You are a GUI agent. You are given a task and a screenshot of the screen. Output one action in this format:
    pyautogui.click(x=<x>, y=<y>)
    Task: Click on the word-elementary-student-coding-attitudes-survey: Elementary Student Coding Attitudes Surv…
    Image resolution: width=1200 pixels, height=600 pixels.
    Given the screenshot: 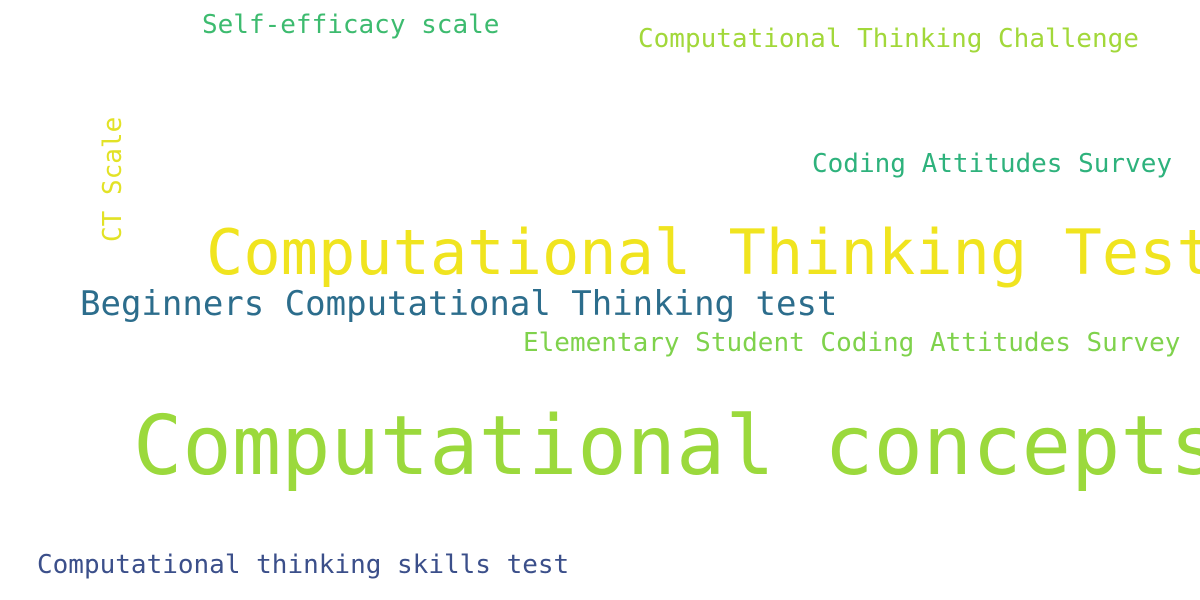 What is the action you would take?
    pyautogui.click(x=852, y=343)
    